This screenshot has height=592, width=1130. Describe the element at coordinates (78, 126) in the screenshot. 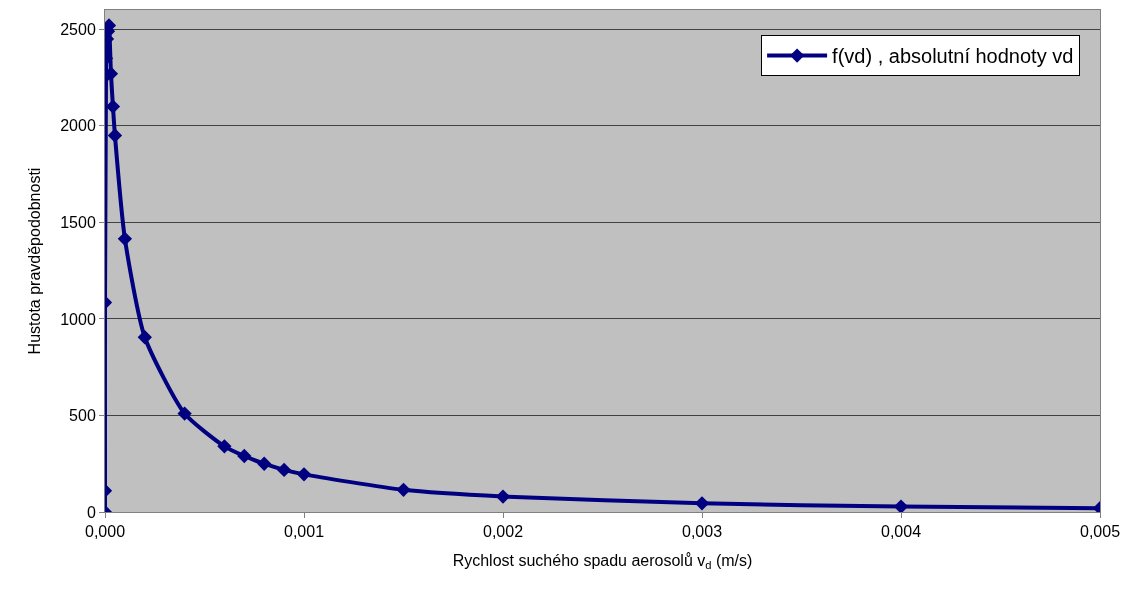

I see `y-tick-label: 2000` at that location.